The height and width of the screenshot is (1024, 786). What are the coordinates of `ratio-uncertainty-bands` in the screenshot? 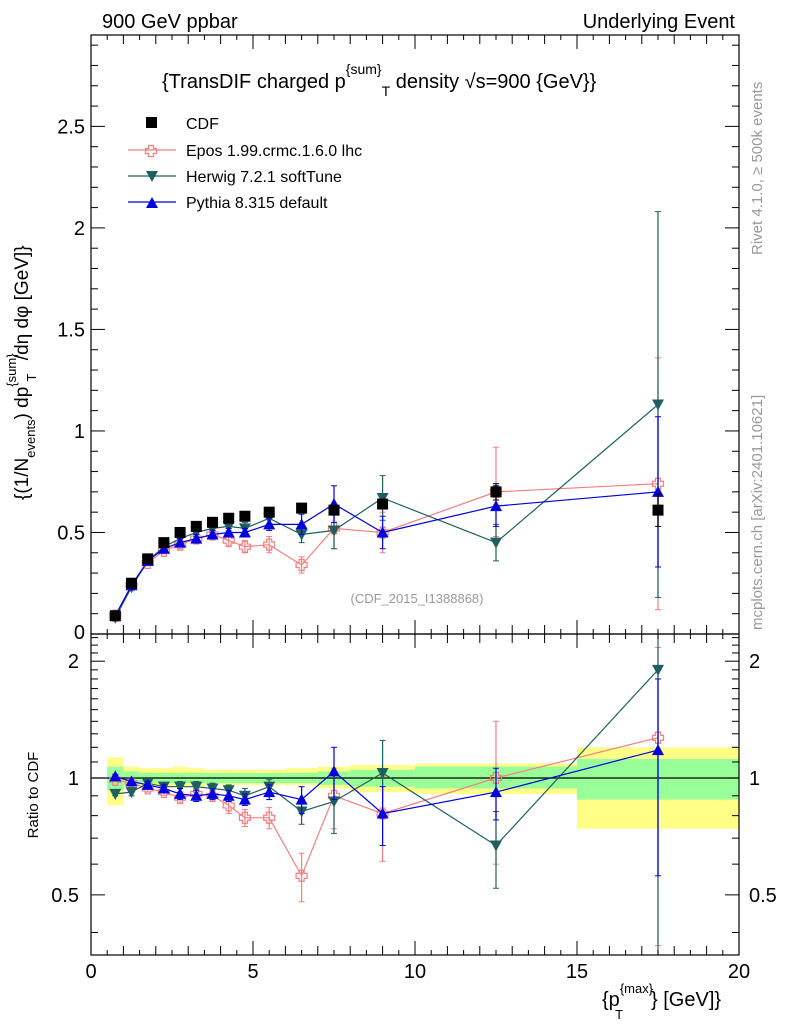 It's located at (415, 788).